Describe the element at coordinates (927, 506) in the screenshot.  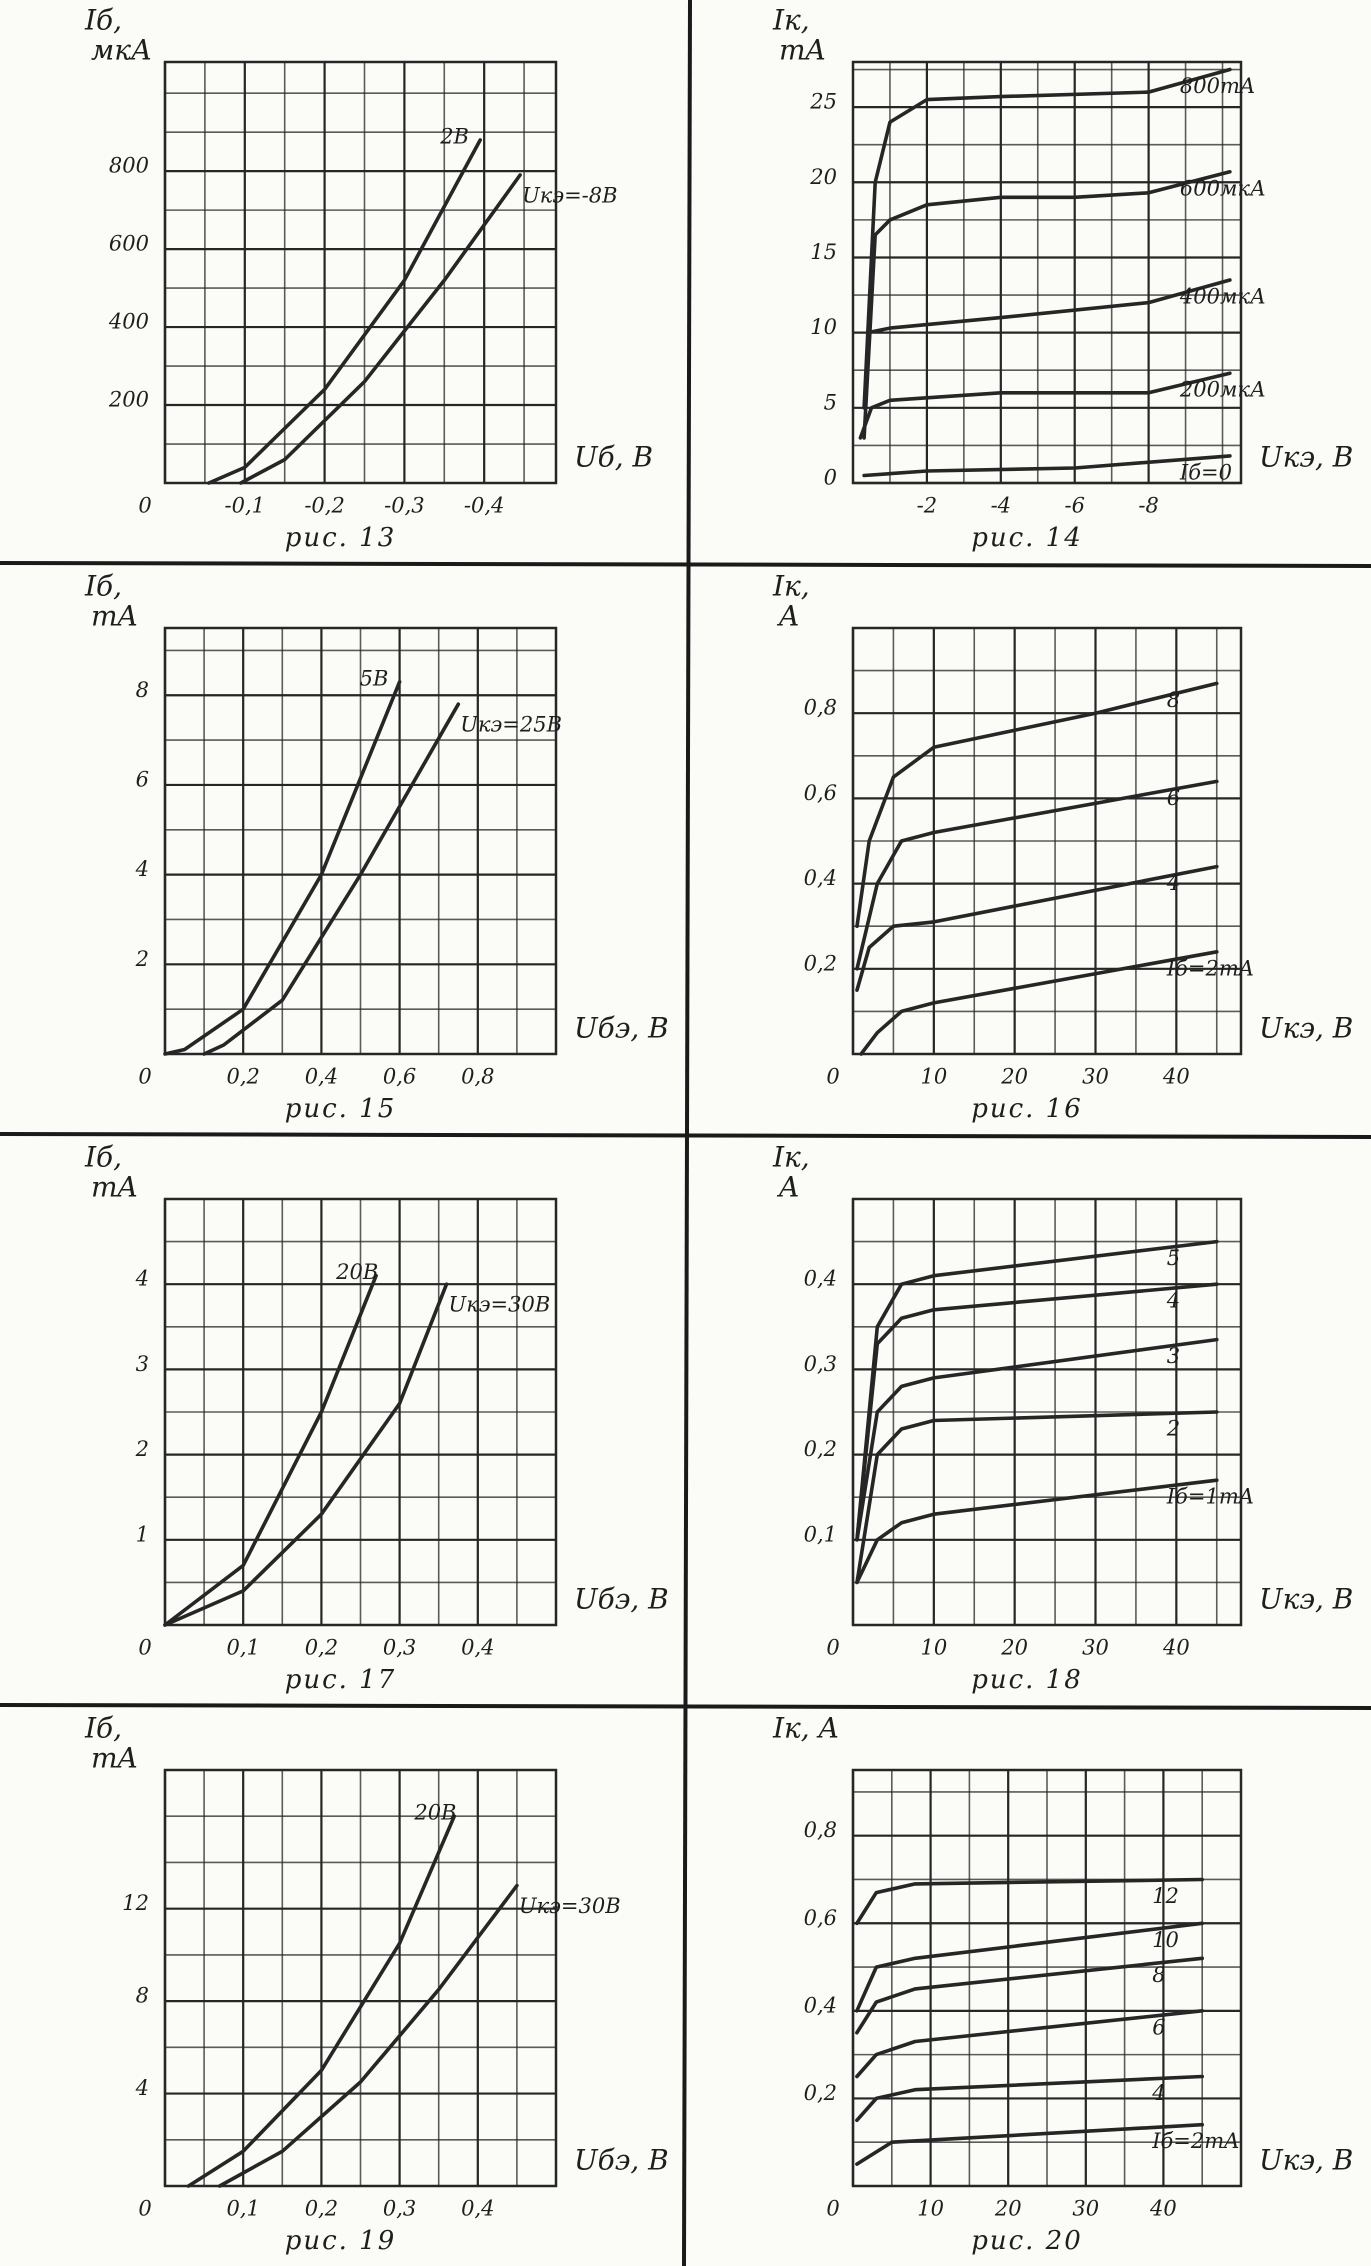
I see `x-tick-label: -2` at that location.